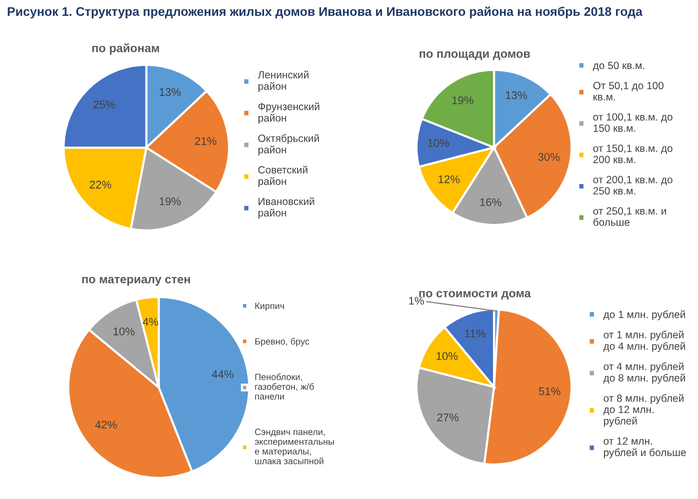 Image resolution: width=698 pixels, height=499 pixels. I want to click on data-label: 1%, so click(416, 300).